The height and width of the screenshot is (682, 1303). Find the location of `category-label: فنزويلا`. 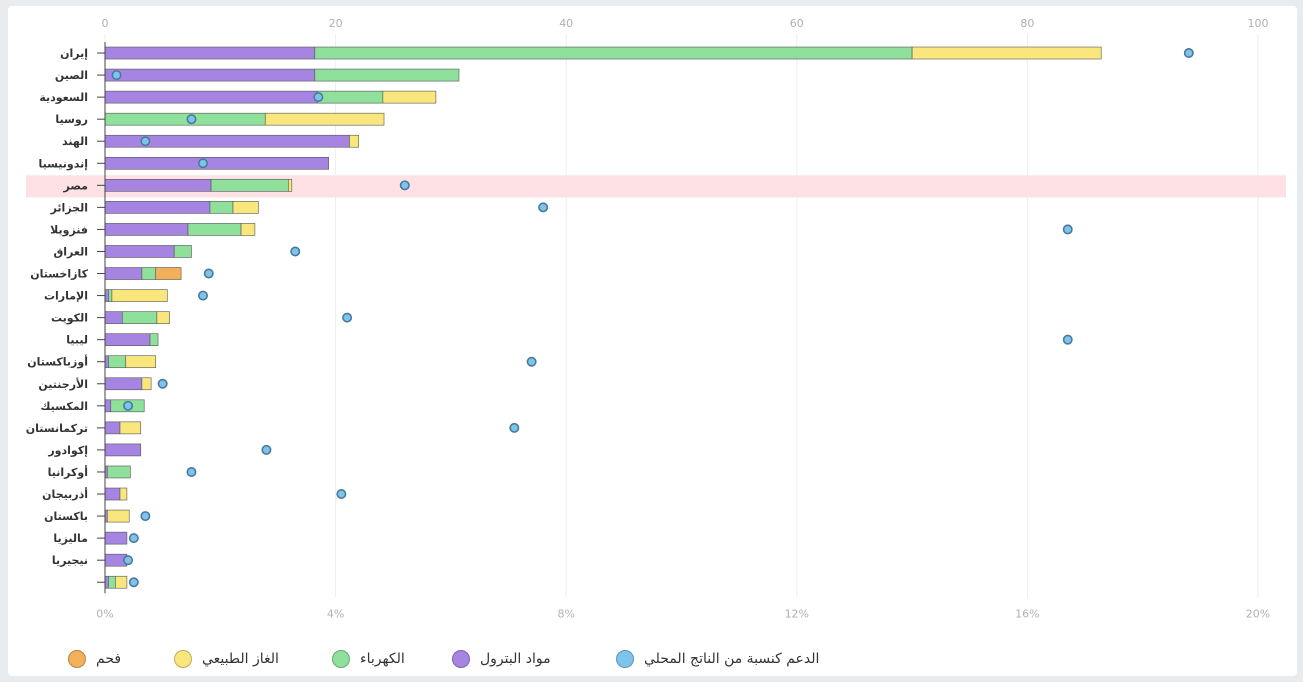

category-label: فنزويلا is located at coordinates (69, 229).